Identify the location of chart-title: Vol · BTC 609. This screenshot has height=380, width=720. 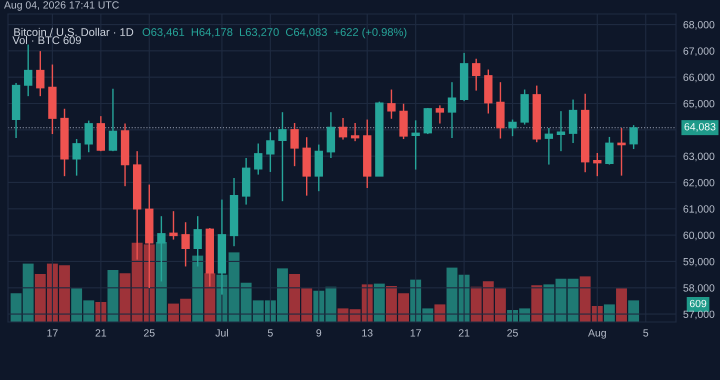
(46, 40).